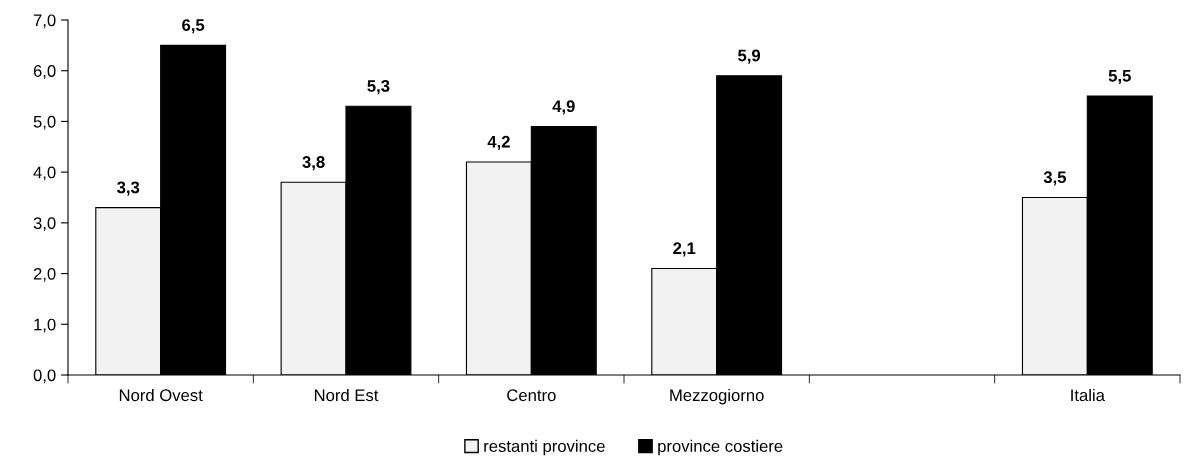  I want to click on y-tick-label: 6,0, so click(44, 72).